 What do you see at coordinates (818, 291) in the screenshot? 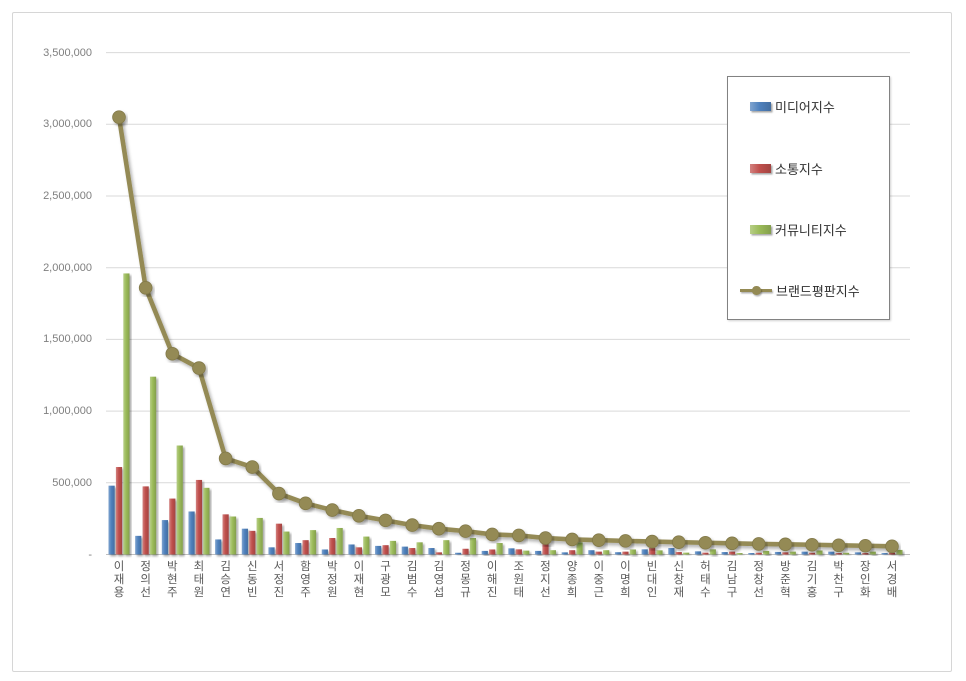
I see `legend-label: 브랜드평판지수` at bounding box center [818, 291].